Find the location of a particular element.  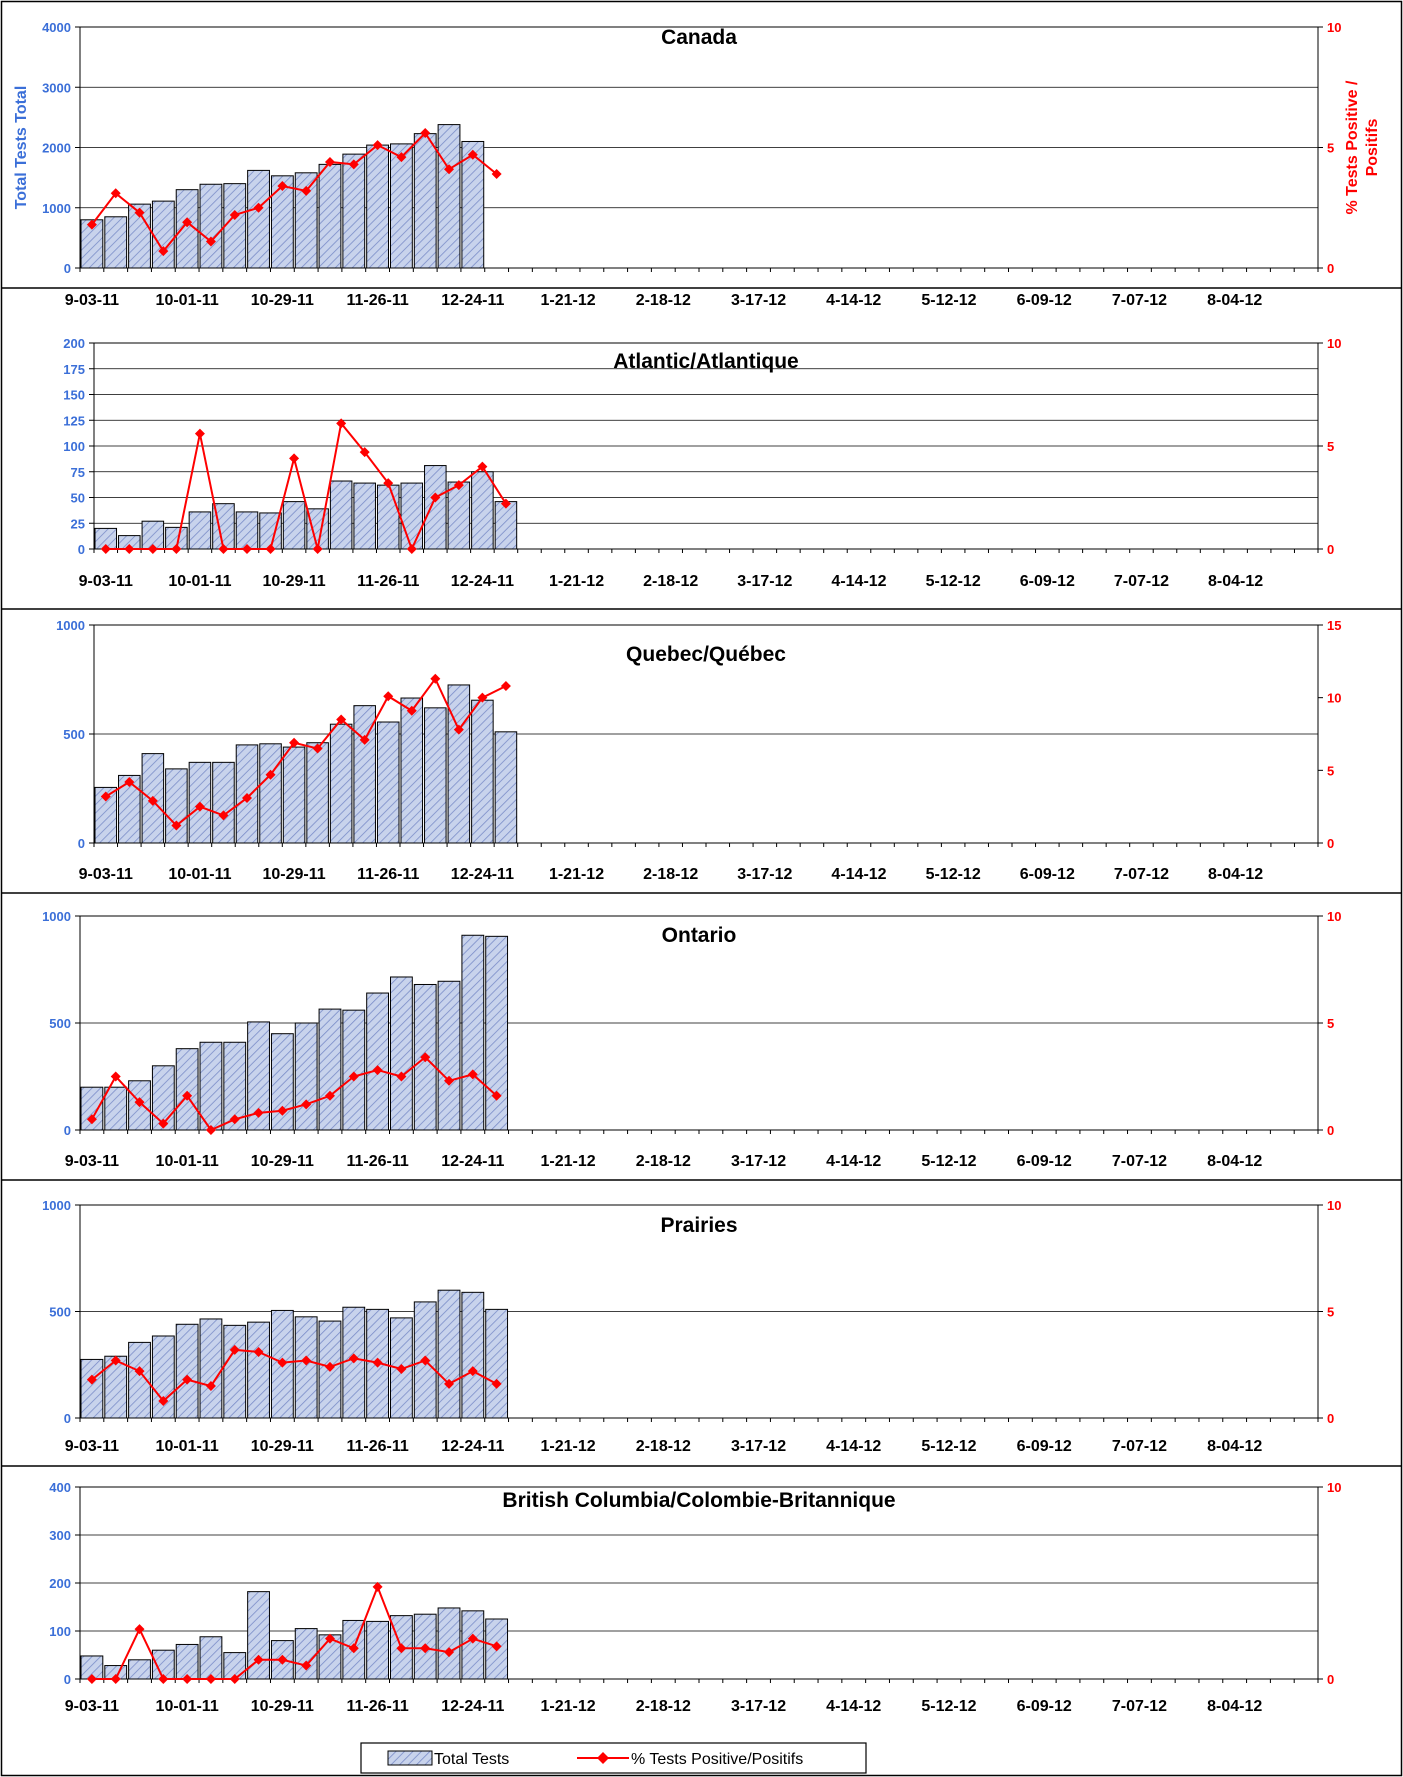

legend-line-marker is located at coordinates (603, 1758).